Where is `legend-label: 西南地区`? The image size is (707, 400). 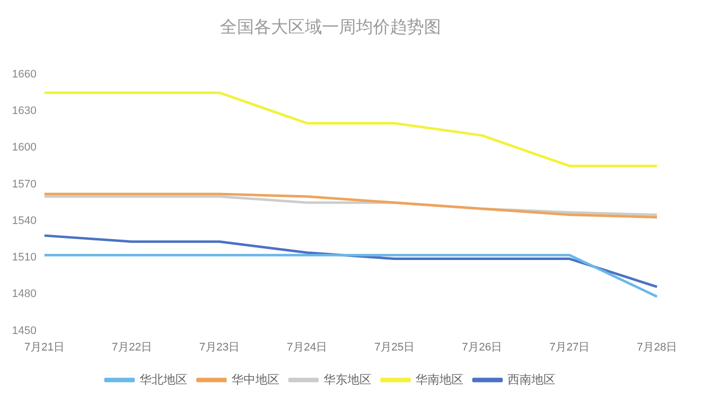
legend-label: 西南地区 is located at coordinates (532, 379).